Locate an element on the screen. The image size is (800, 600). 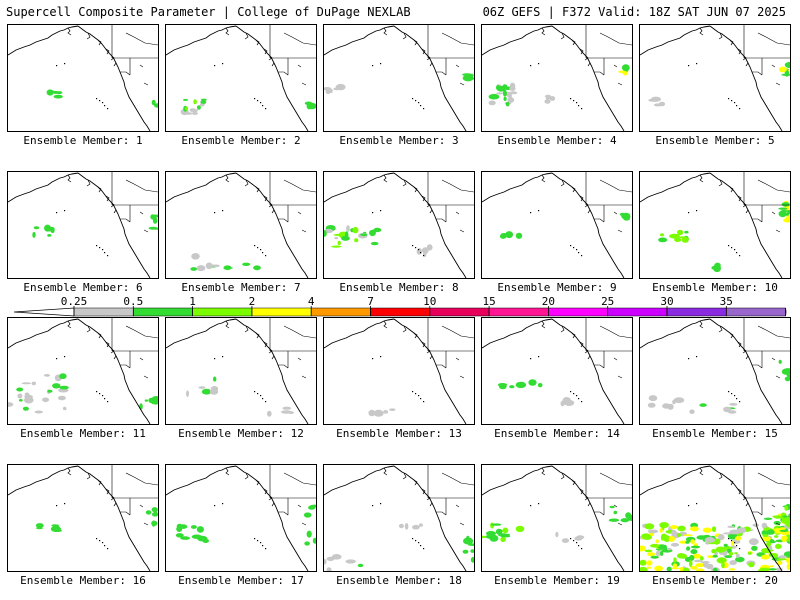
member-caption: Ensemble Member: 14 is located at coordinates (557, 433).